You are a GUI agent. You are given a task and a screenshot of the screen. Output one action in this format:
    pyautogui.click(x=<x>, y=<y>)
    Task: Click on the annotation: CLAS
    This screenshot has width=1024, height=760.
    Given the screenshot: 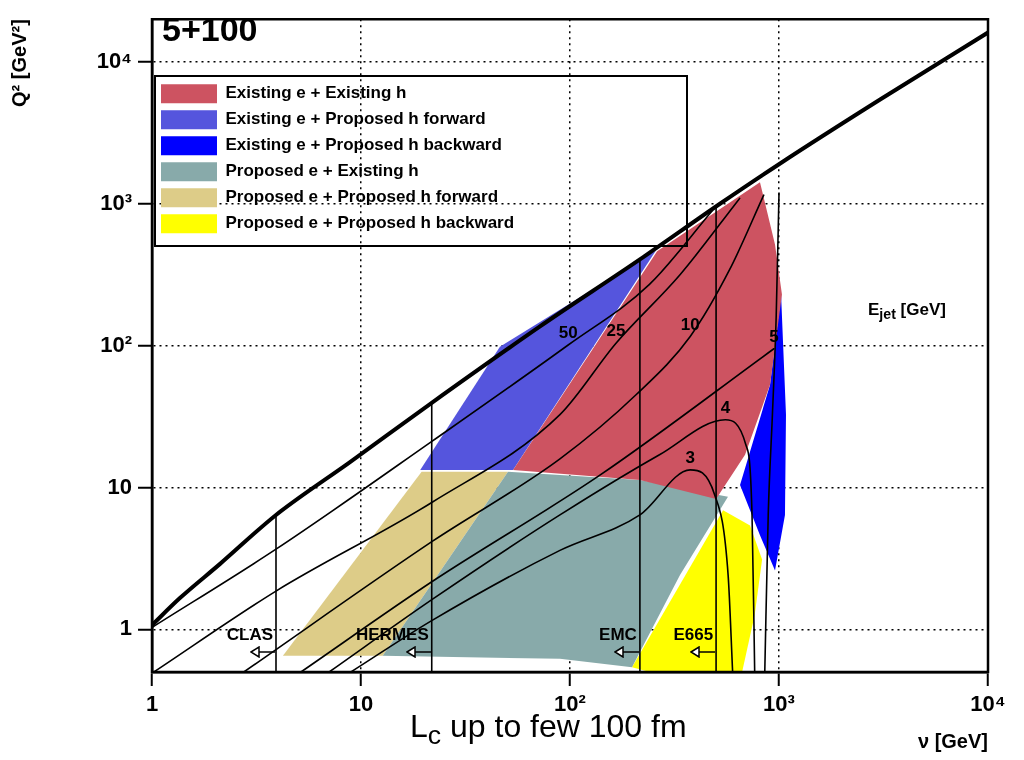 What is the action you would take?
    pyautogui.click(x=249, y=634)
    